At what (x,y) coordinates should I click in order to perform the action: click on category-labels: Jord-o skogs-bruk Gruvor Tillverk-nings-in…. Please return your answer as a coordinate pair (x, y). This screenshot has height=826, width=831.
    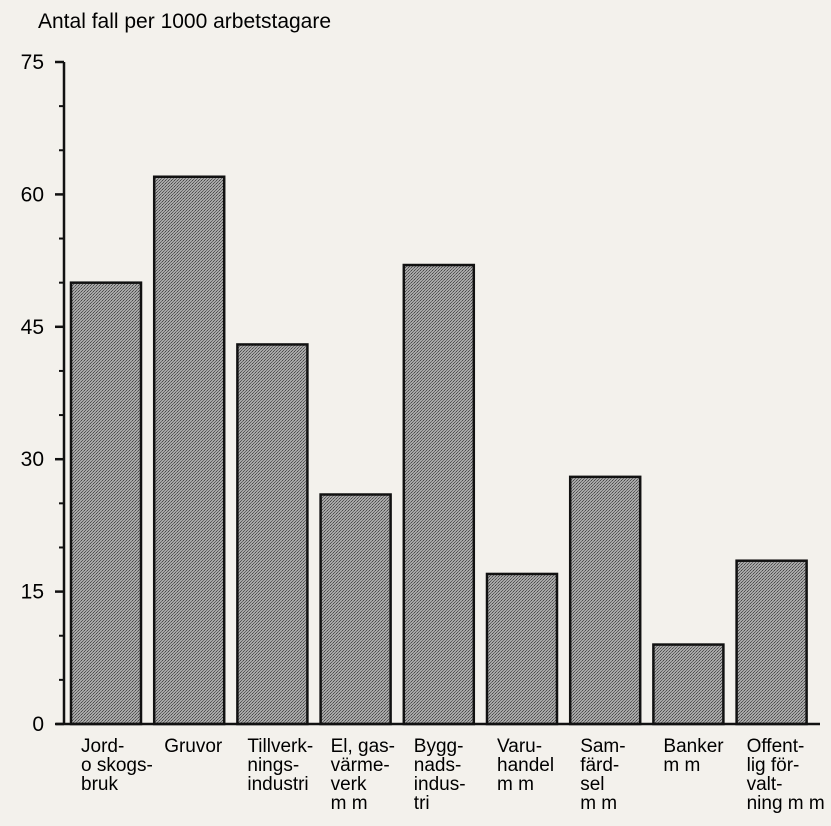
    Looking at the image, I should click on (453, 775).